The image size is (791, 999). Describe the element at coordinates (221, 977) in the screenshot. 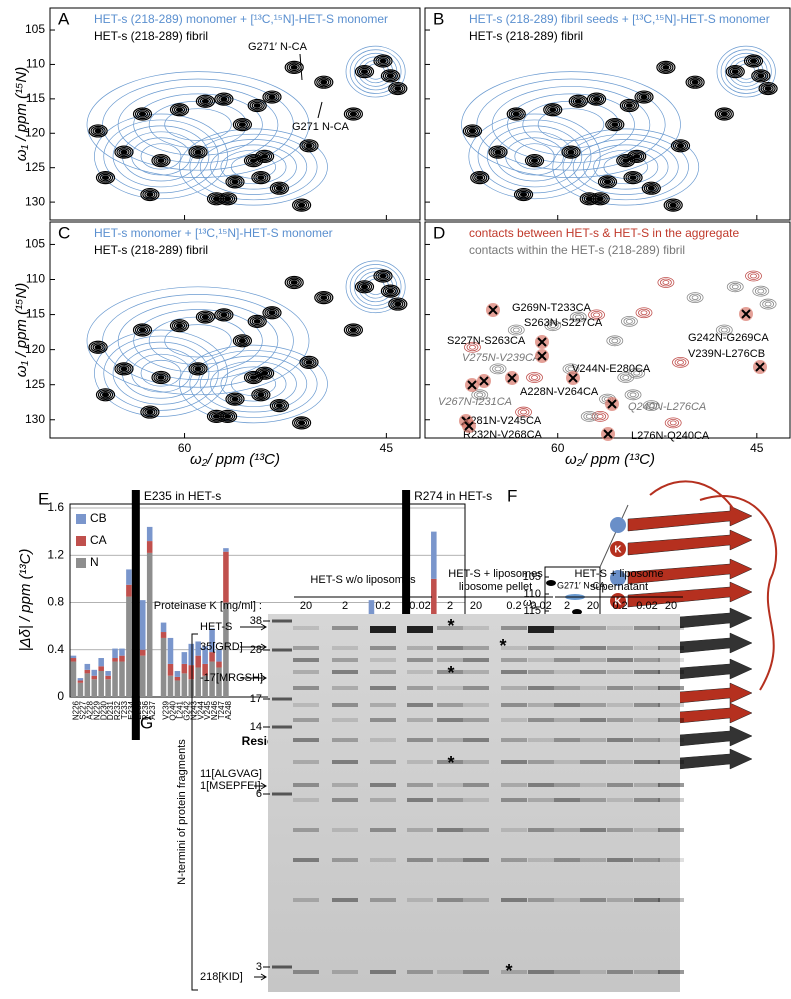

I see `fragment-label: 218[KID]` at that location.